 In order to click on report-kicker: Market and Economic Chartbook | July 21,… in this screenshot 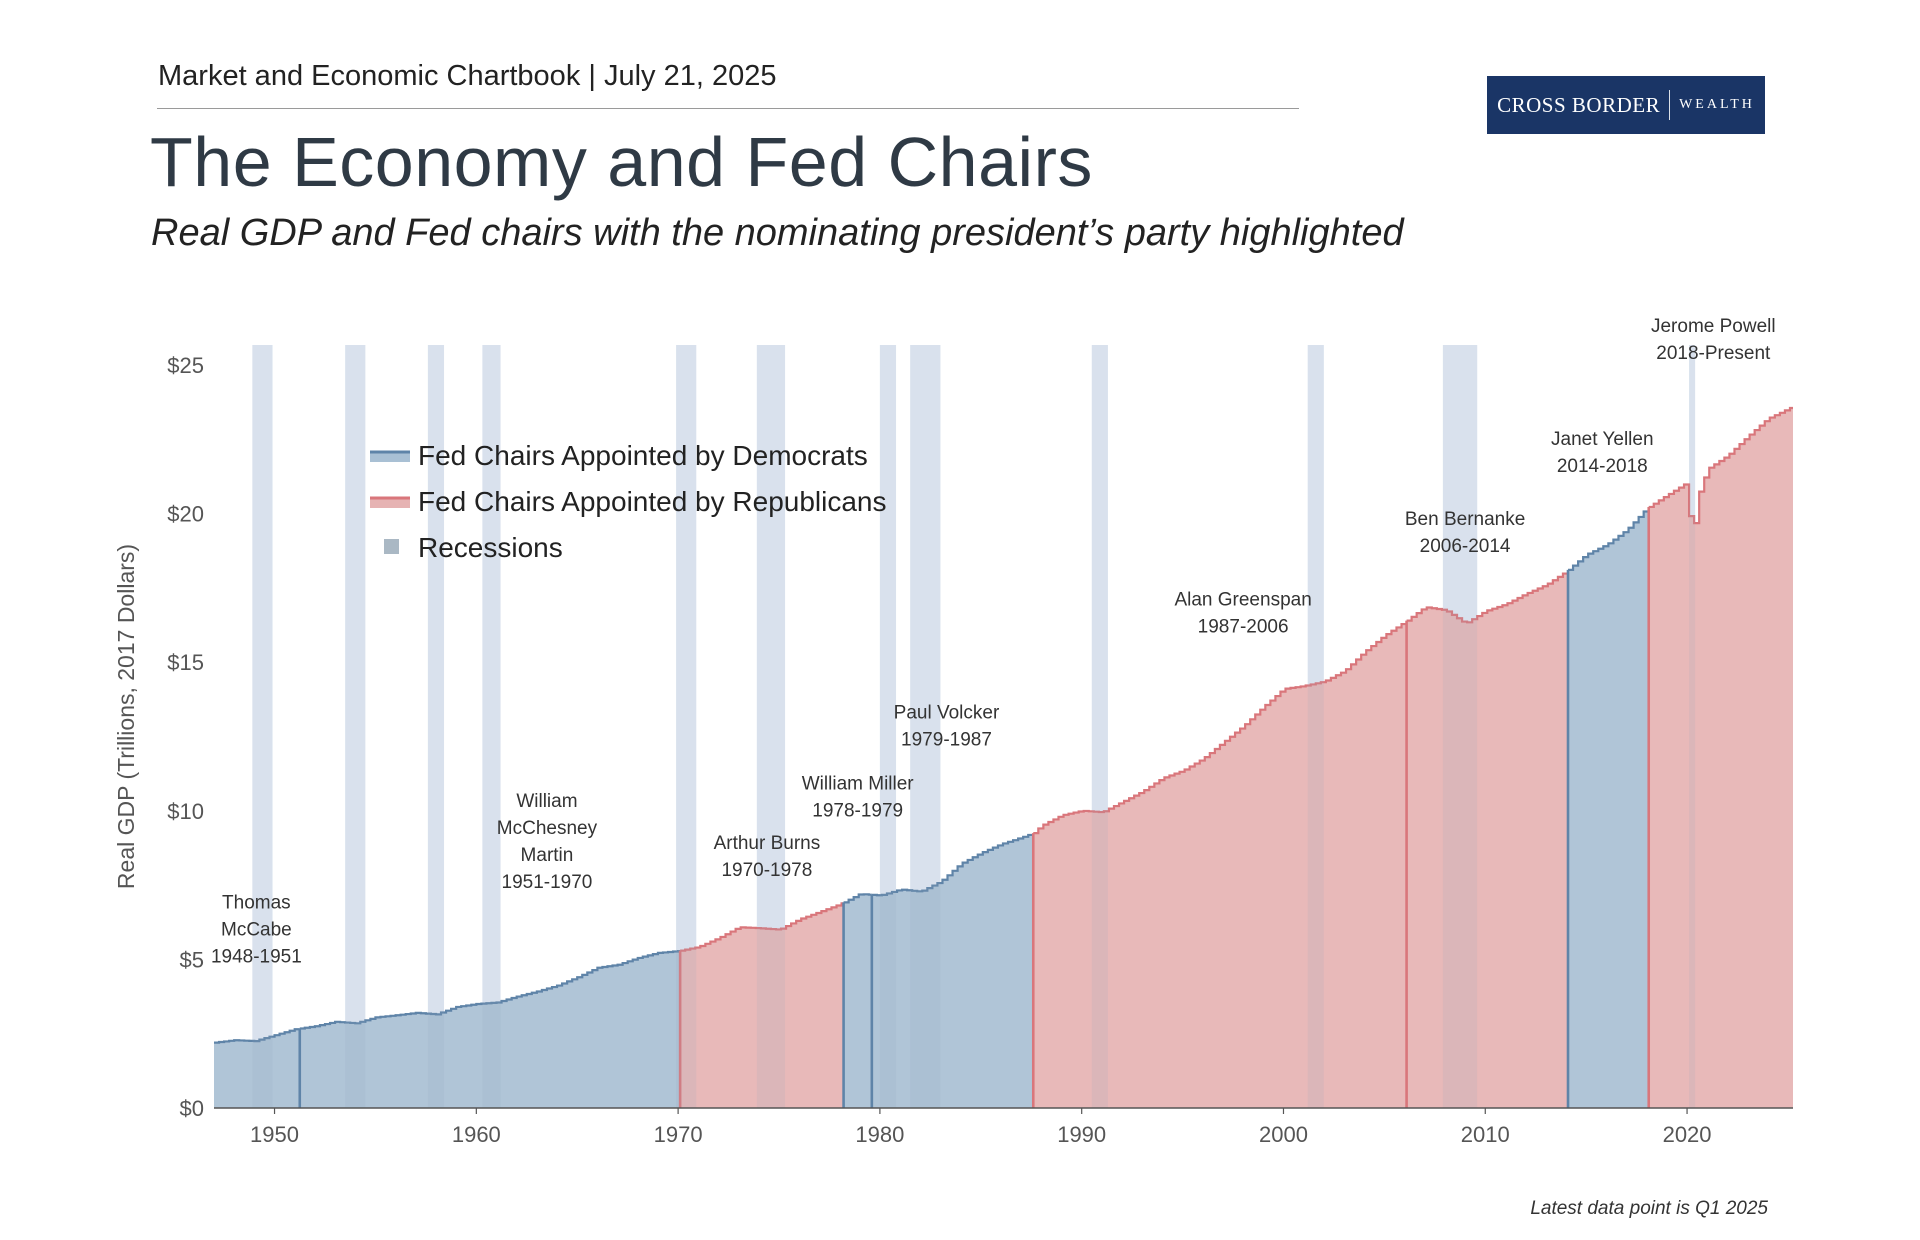, I will do `click(467, 76)`.